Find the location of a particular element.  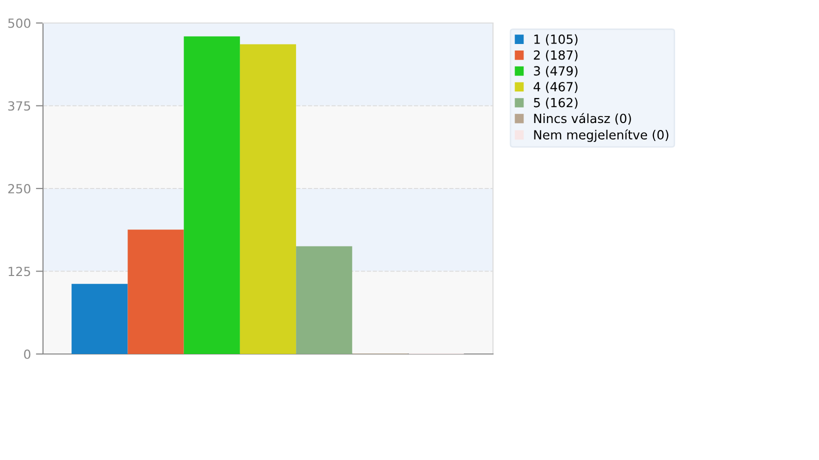

legend-label: Nincs válasz (0) is located at coordinates (582, 118).